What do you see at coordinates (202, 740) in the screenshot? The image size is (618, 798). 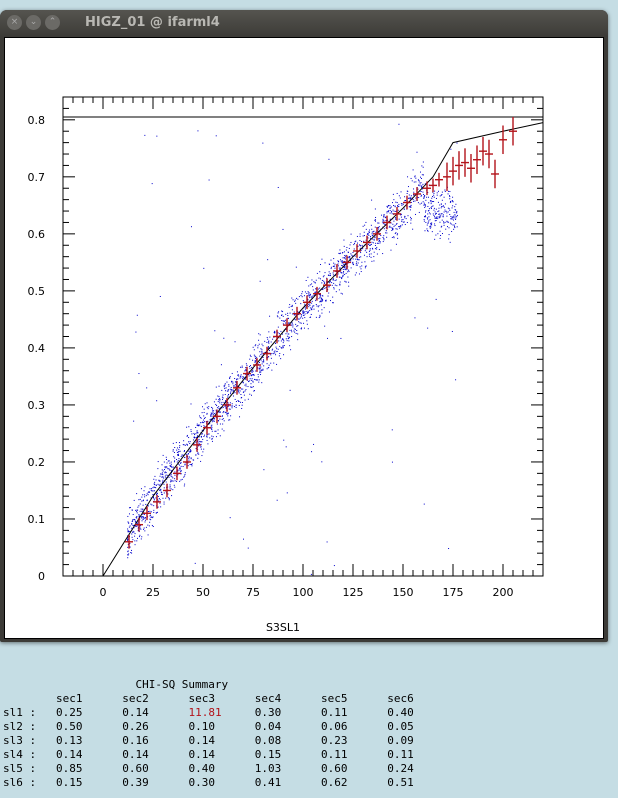 I see `chi-sq-value: 0.14` at bounding box center [202, 740].